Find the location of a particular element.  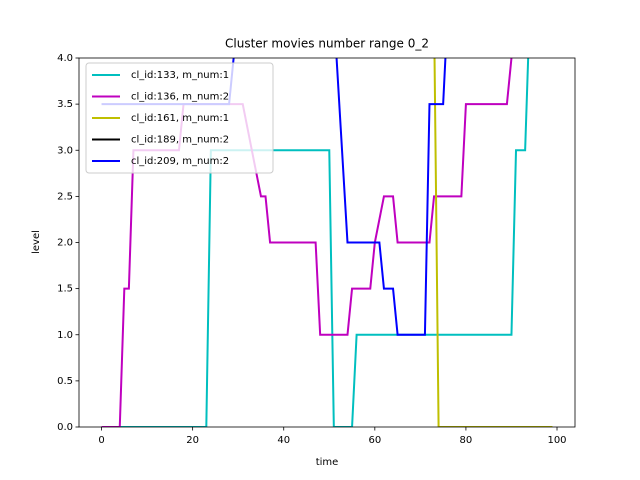

legend-label: cl_id:133, m_num:1 is located at coordinates (180, 75).